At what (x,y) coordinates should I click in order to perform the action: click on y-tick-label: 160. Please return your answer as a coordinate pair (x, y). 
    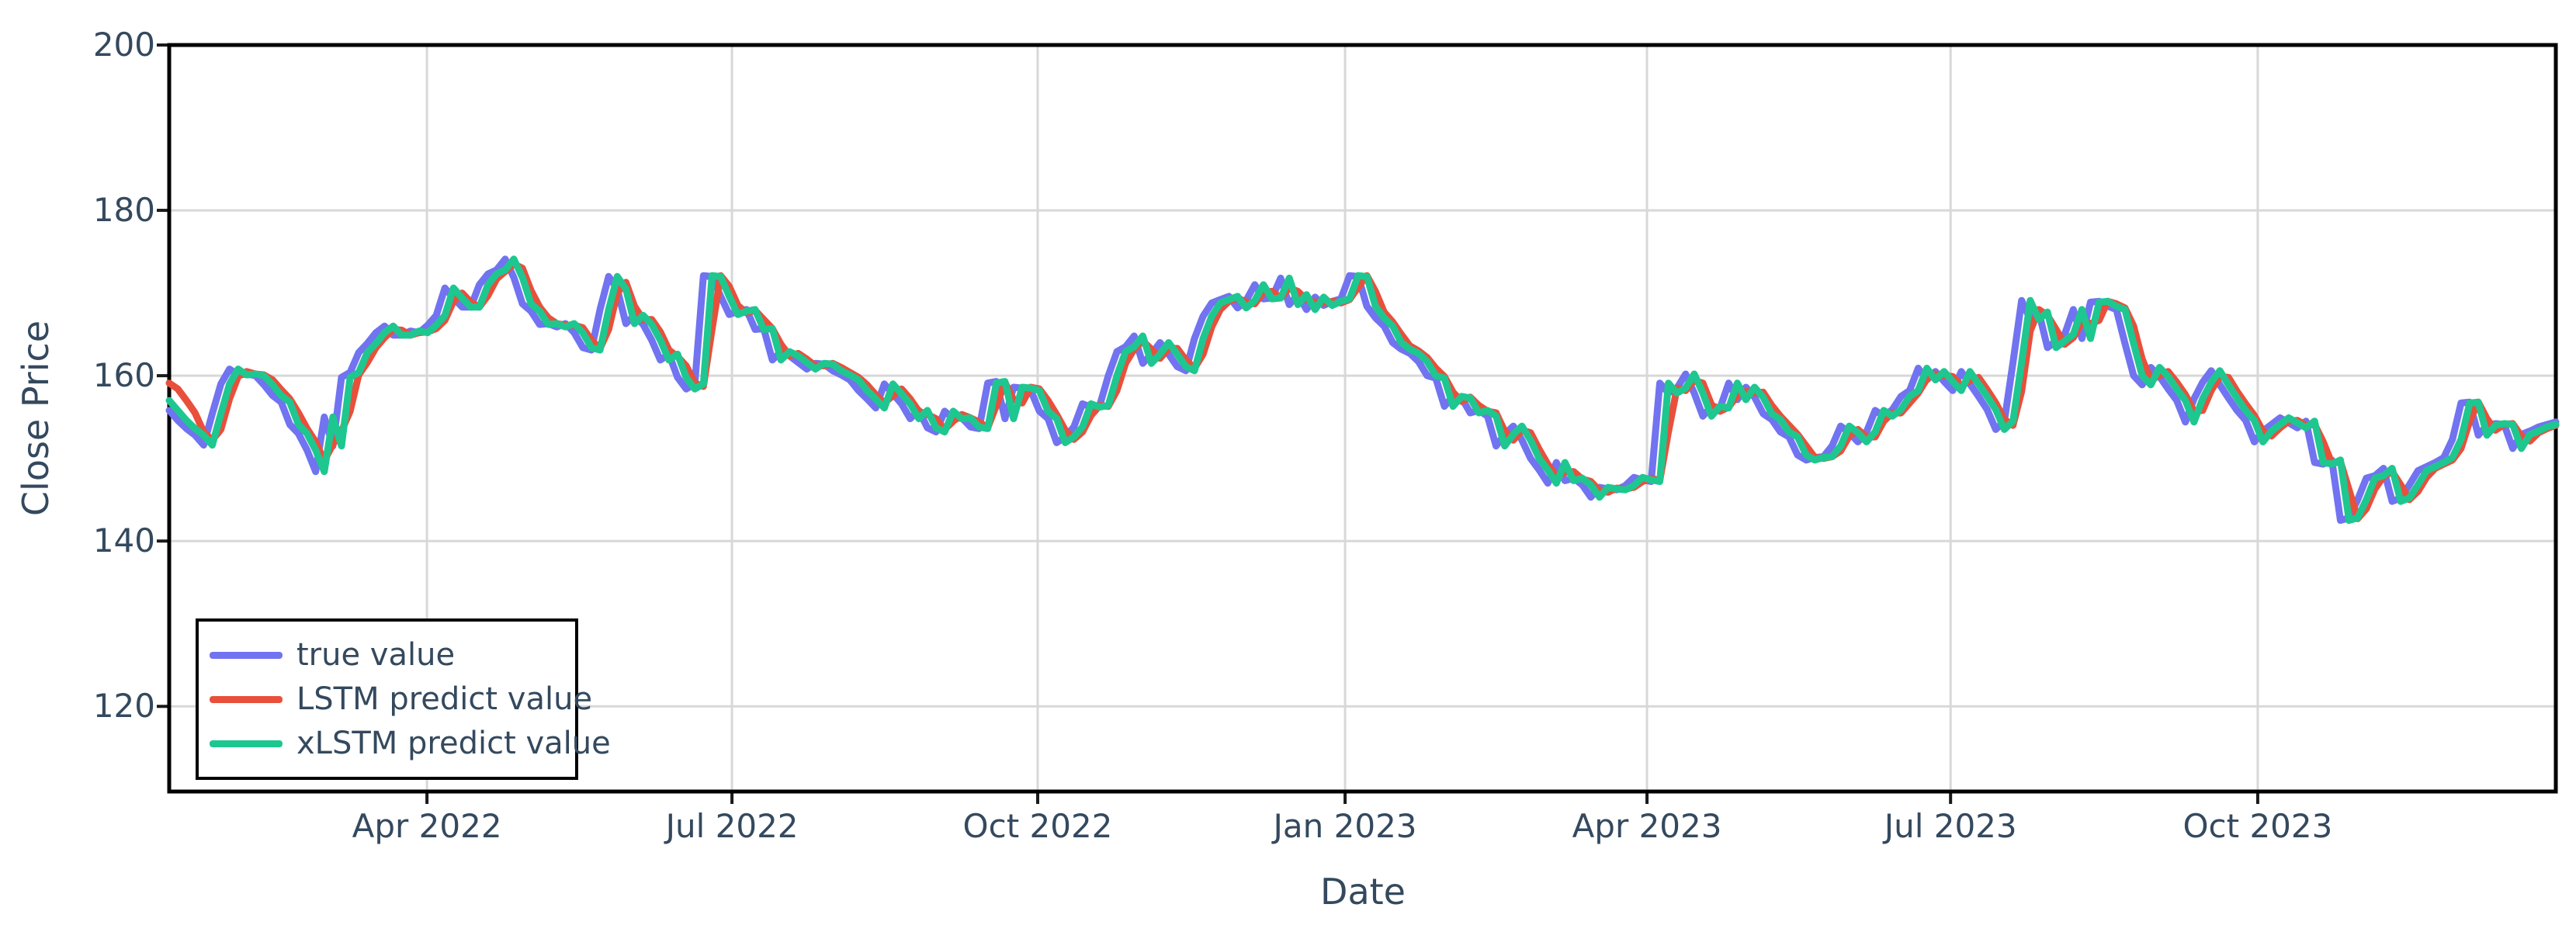
    Looking at the image, I should click on (123, 375).